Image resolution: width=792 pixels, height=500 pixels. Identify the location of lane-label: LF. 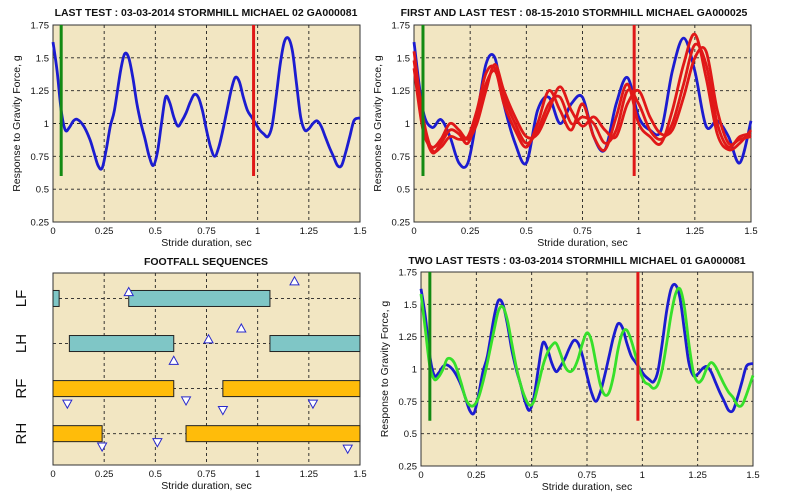
(21, 299).